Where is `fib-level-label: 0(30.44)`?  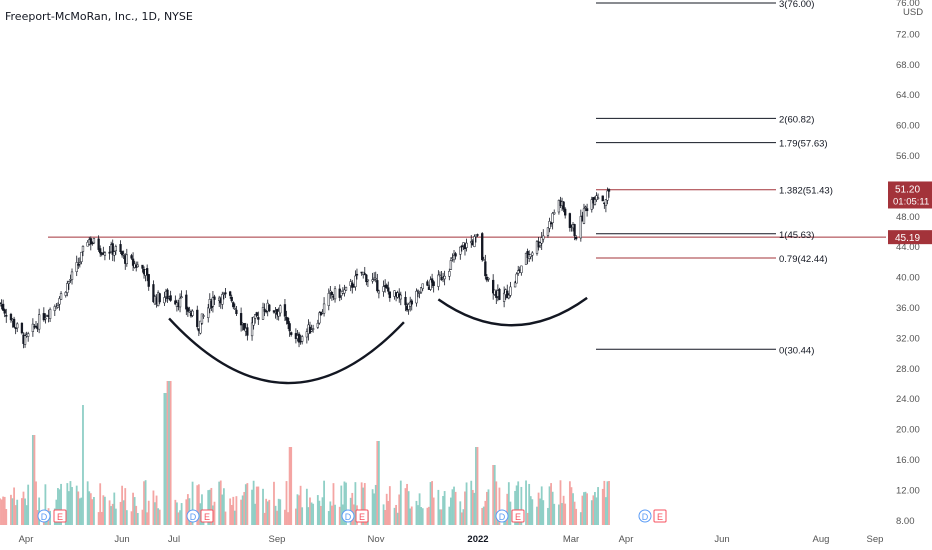
fib-level-label: 0(30.44) is located at coordinates (796, 350).